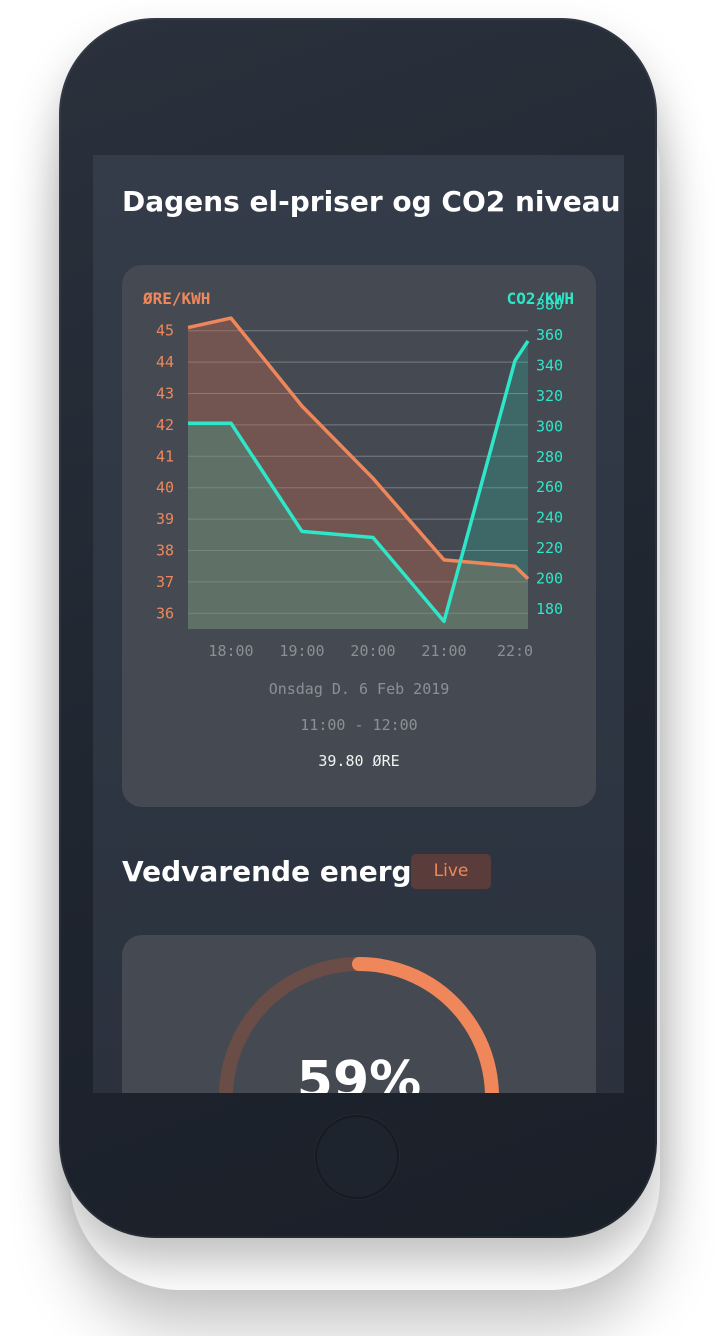 The width and height of the screenshot is (716, 1336). What do you see at coordinates (549, 304) in the screenshot?
I see `right-tick-label: 380` at bounding box center [549, 304].